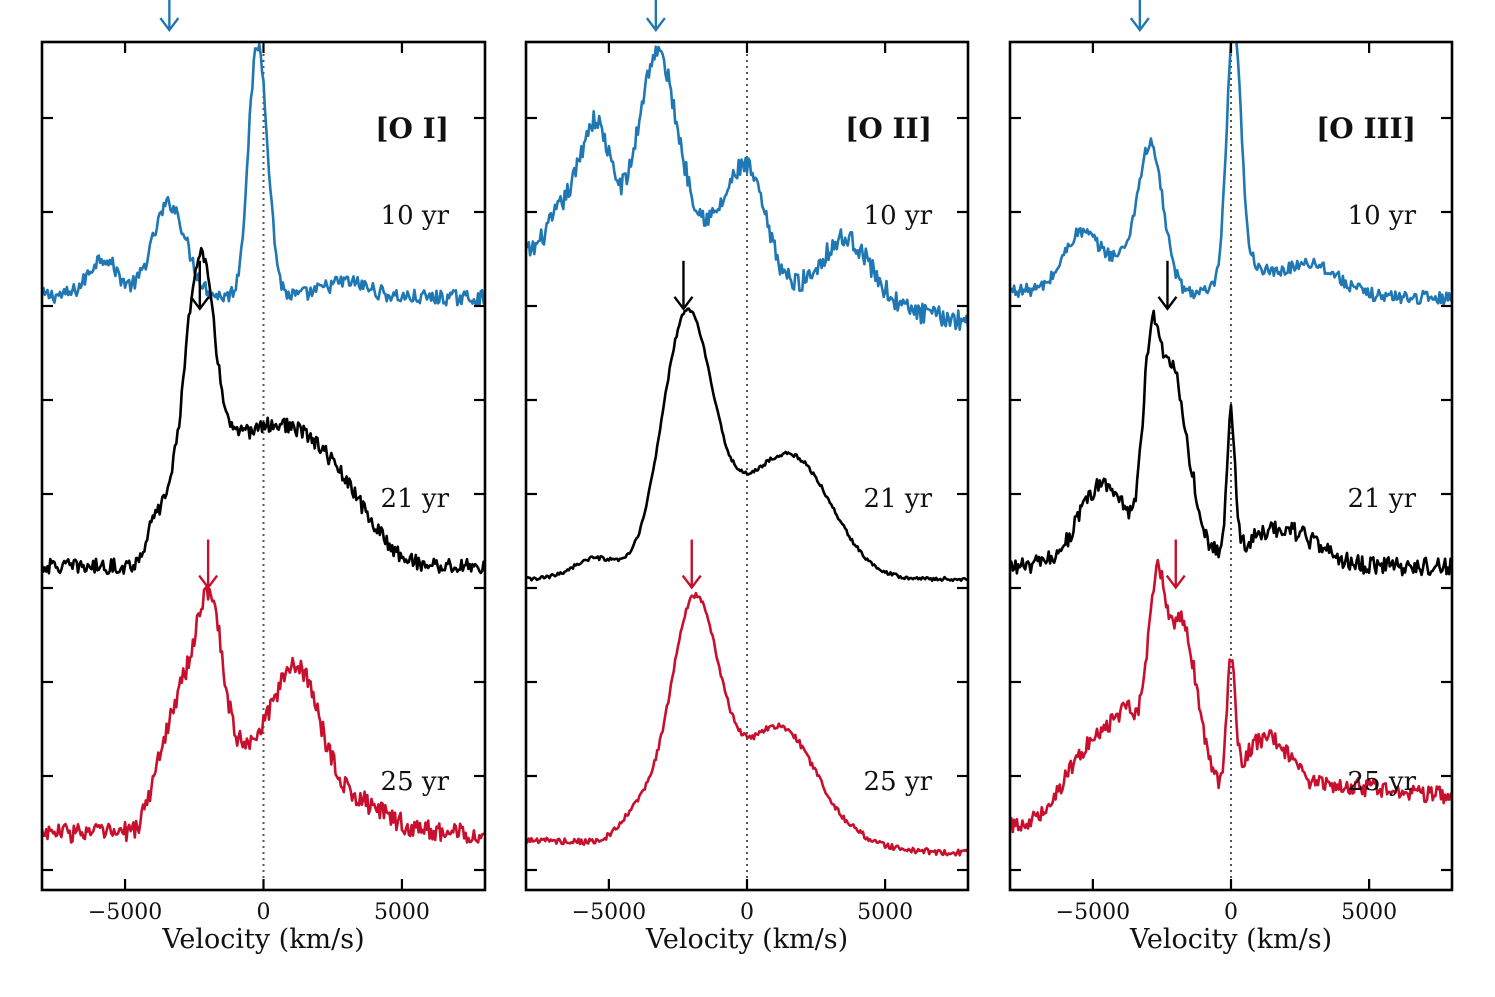 The height and width of the screenshot is (997, 1495). I want to click on ion-label: [O III], so click(1366, 128).